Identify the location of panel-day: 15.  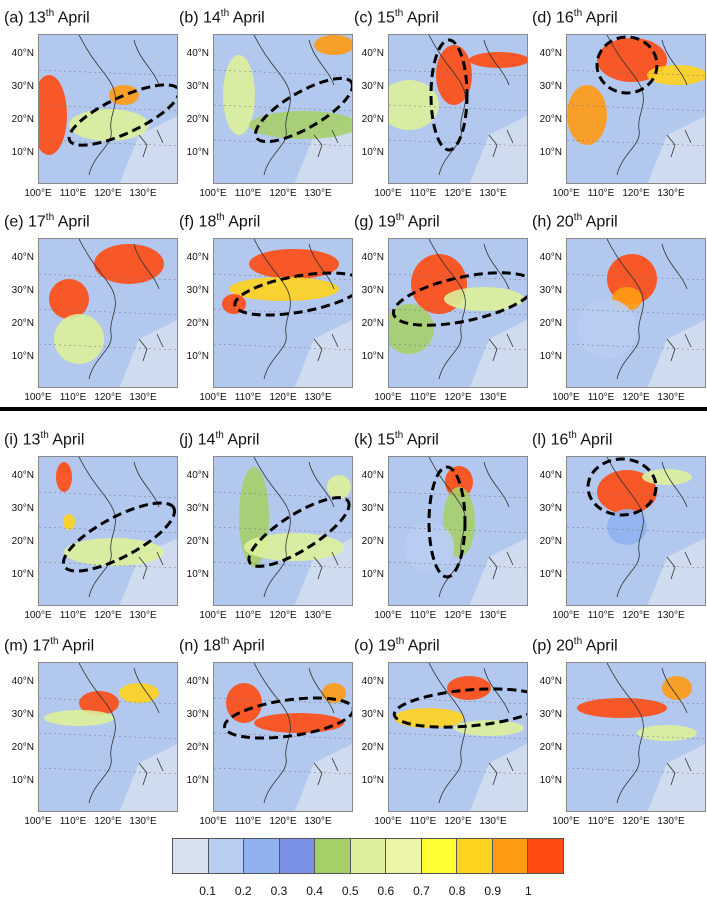
(386, 439).